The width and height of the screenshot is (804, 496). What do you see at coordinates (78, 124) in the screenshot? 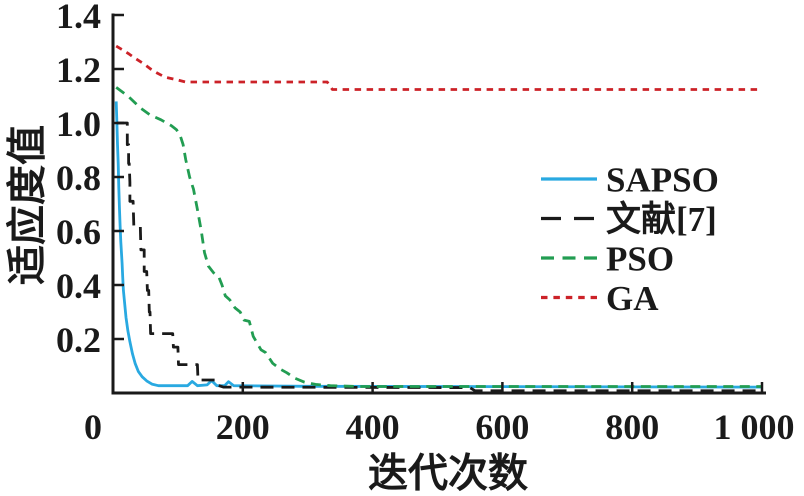
I see `y-tick-label-1.0: 1.0` at bounding box center [78, 124].